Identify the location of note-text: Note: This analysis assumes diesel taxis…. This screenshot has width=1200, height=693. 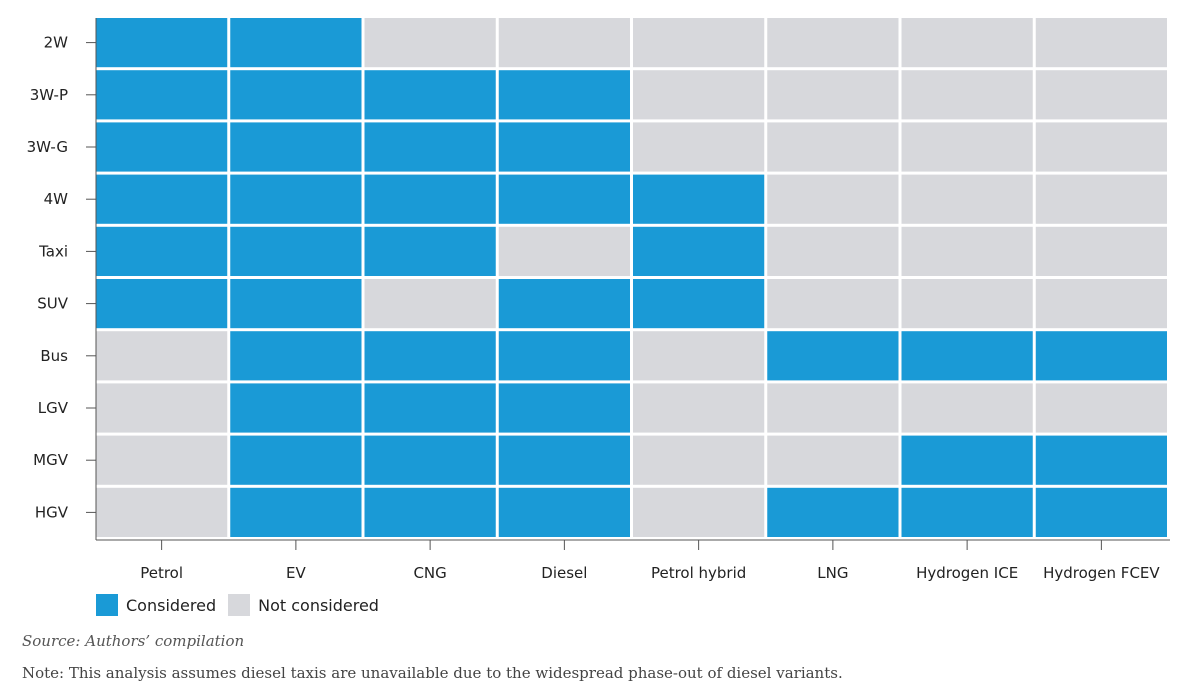
(432, 673).